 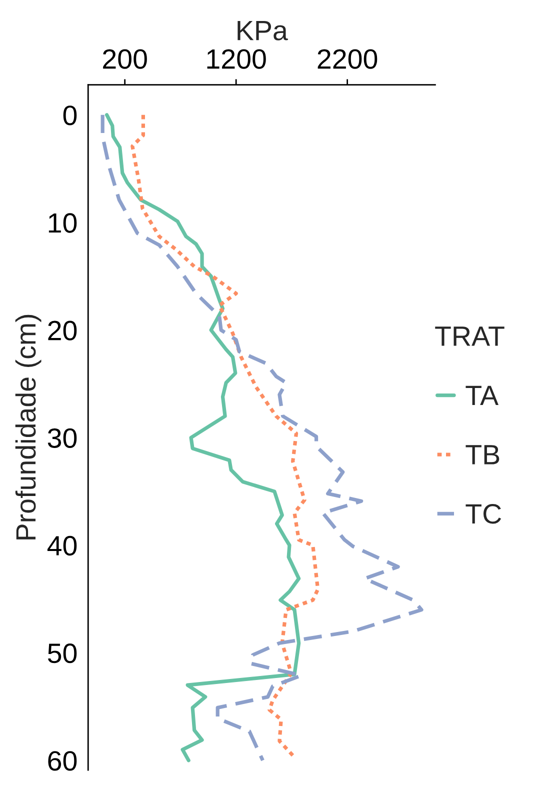 I want to click on legend-label: TA, so click(x=482, y=395).